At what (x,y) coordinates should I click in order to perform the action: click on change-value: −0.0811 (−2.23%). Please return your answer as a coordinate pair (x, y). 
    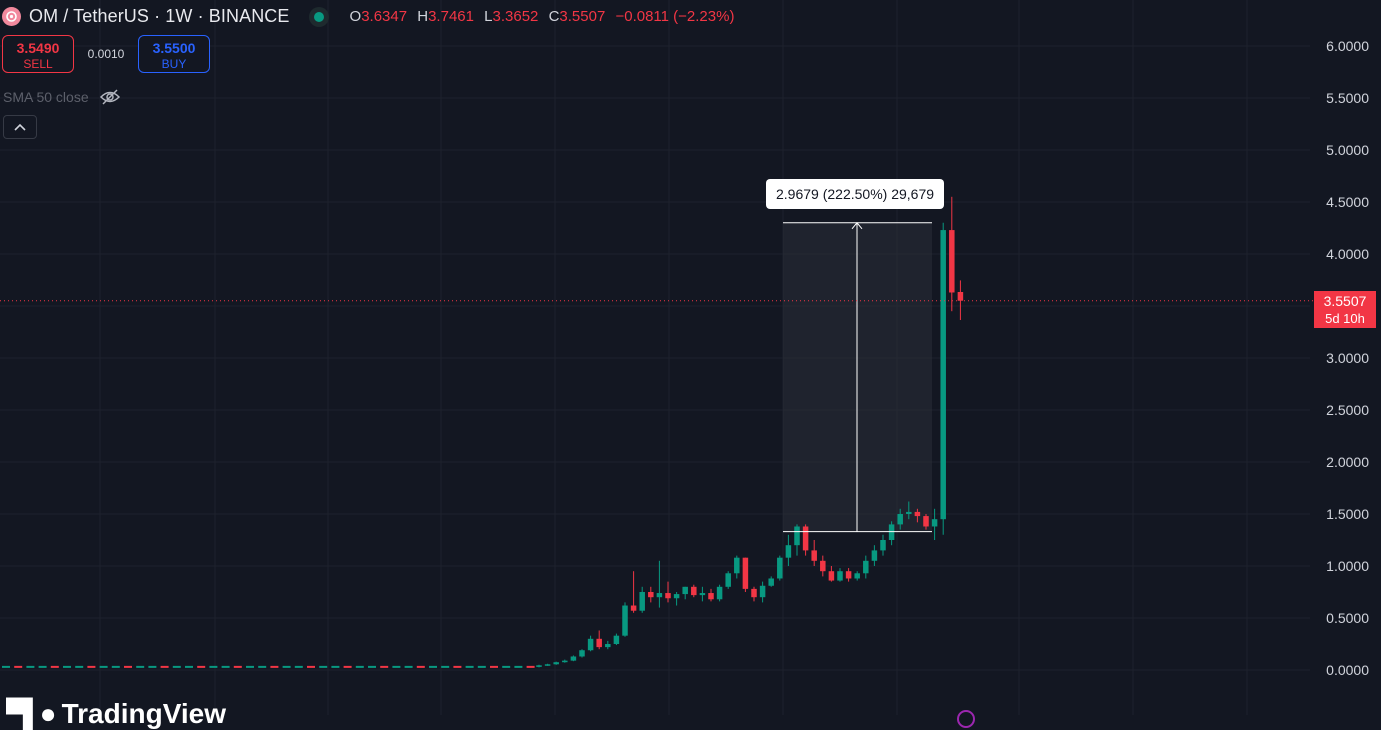
    Looking at the image, I should click on (675, 16).